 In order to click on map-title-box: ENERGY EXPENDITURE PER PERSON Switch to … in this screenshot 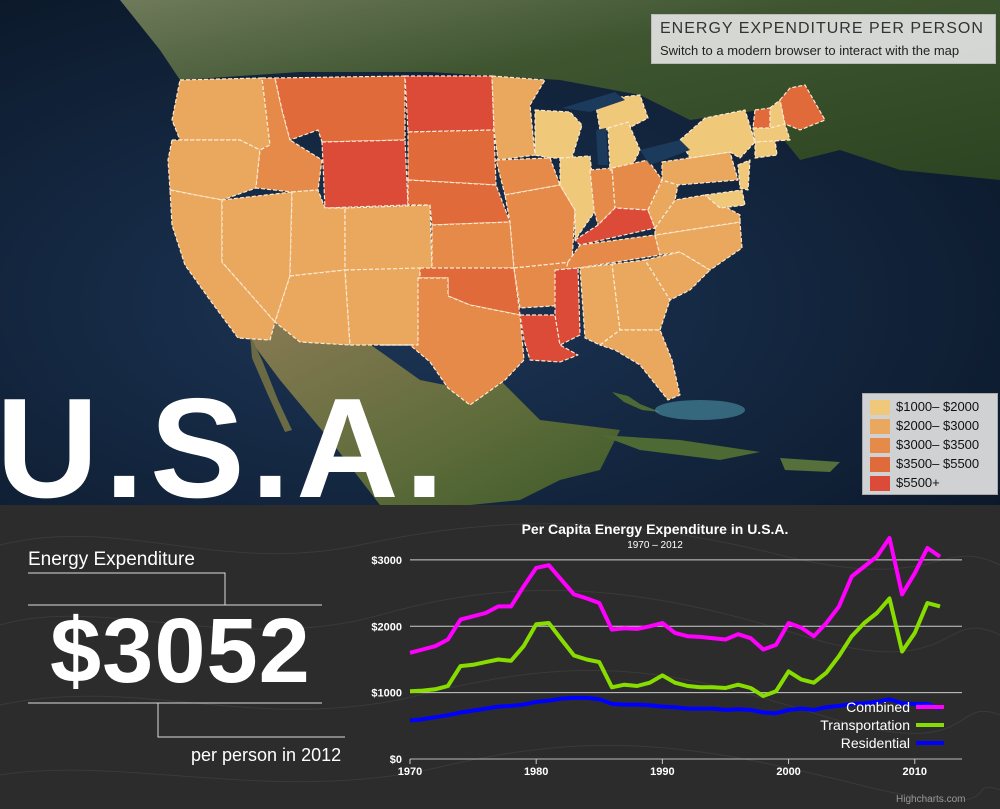, I will do `click(823, 39)`.